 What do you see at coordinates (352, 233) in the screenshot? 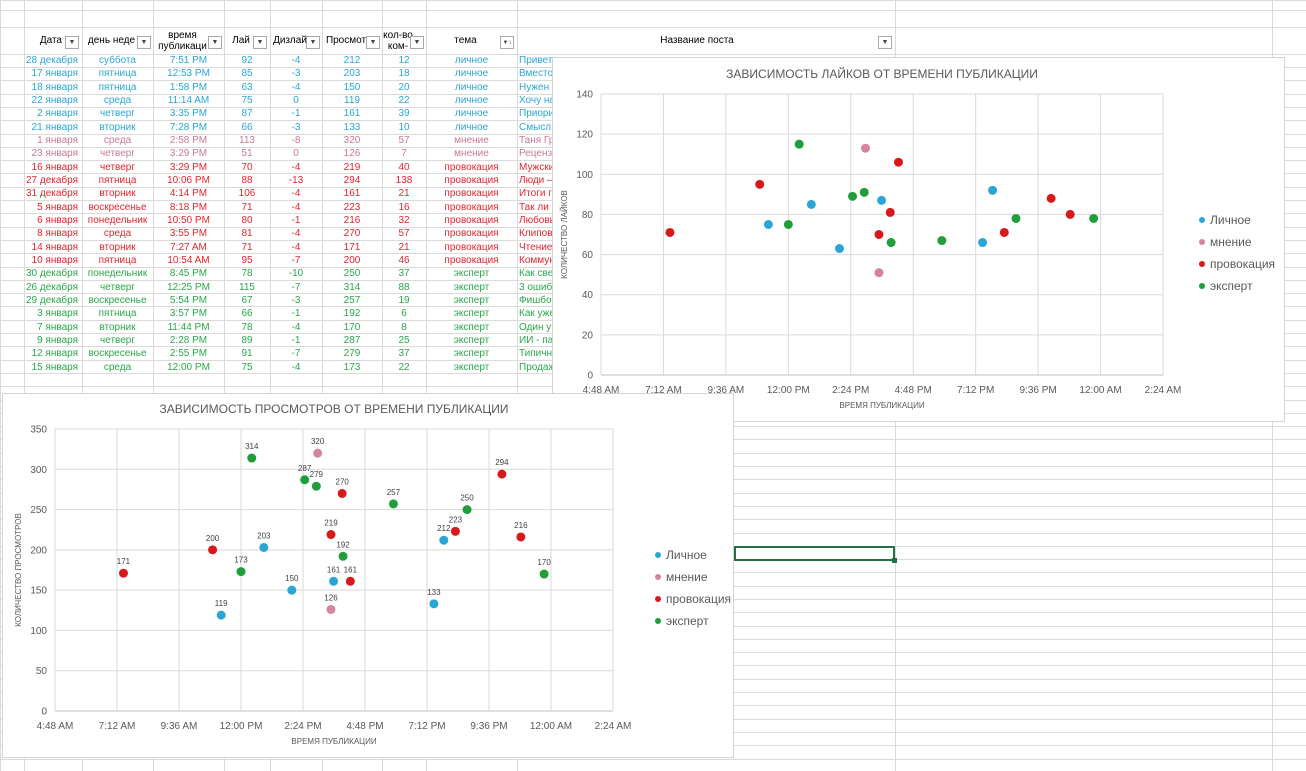
I see `table-cell: 270` at bounding box center [352, 233].